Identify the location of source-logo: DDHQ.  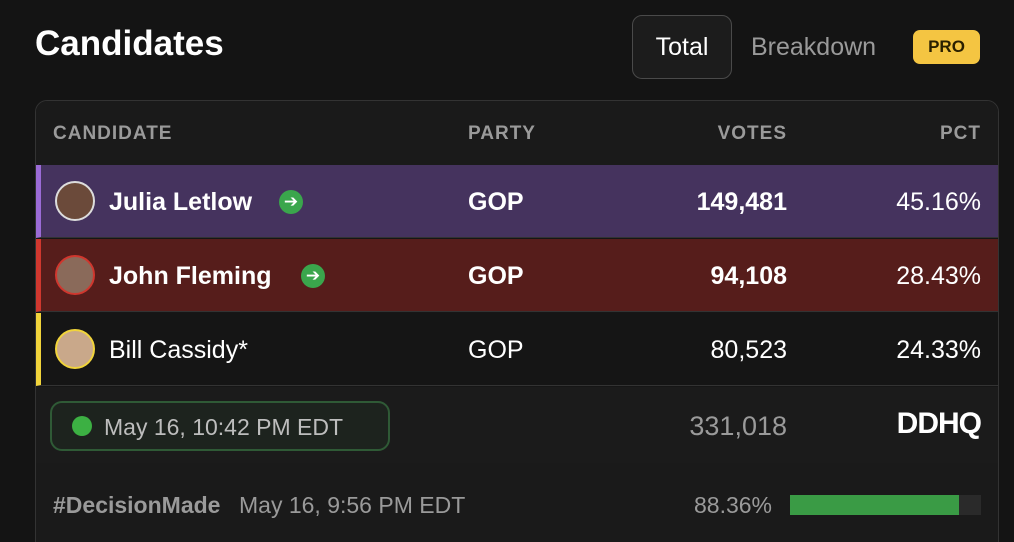
(939, 423).